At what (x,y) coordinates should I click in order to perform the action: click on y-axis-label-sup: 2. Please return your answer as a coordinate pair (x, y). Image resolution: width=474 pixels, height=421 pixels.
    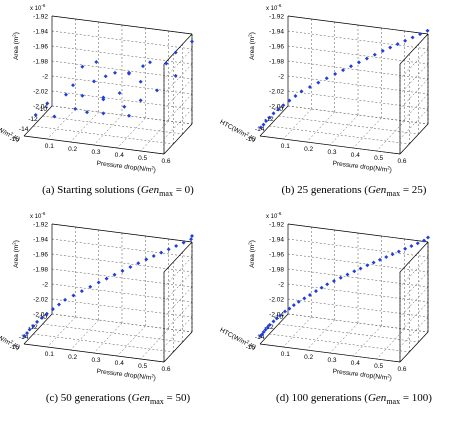
    Looking at the image, I should click on (12, 134).